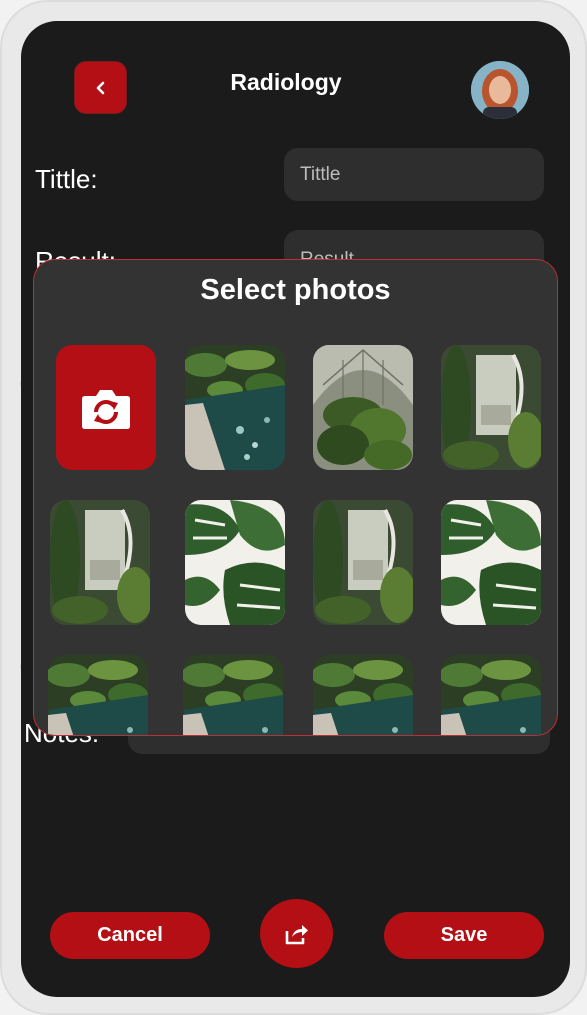 The image size is (587, 1015). Describe the element at coordinates (414, 174) in the screenshot. I see `title-input` at that location.